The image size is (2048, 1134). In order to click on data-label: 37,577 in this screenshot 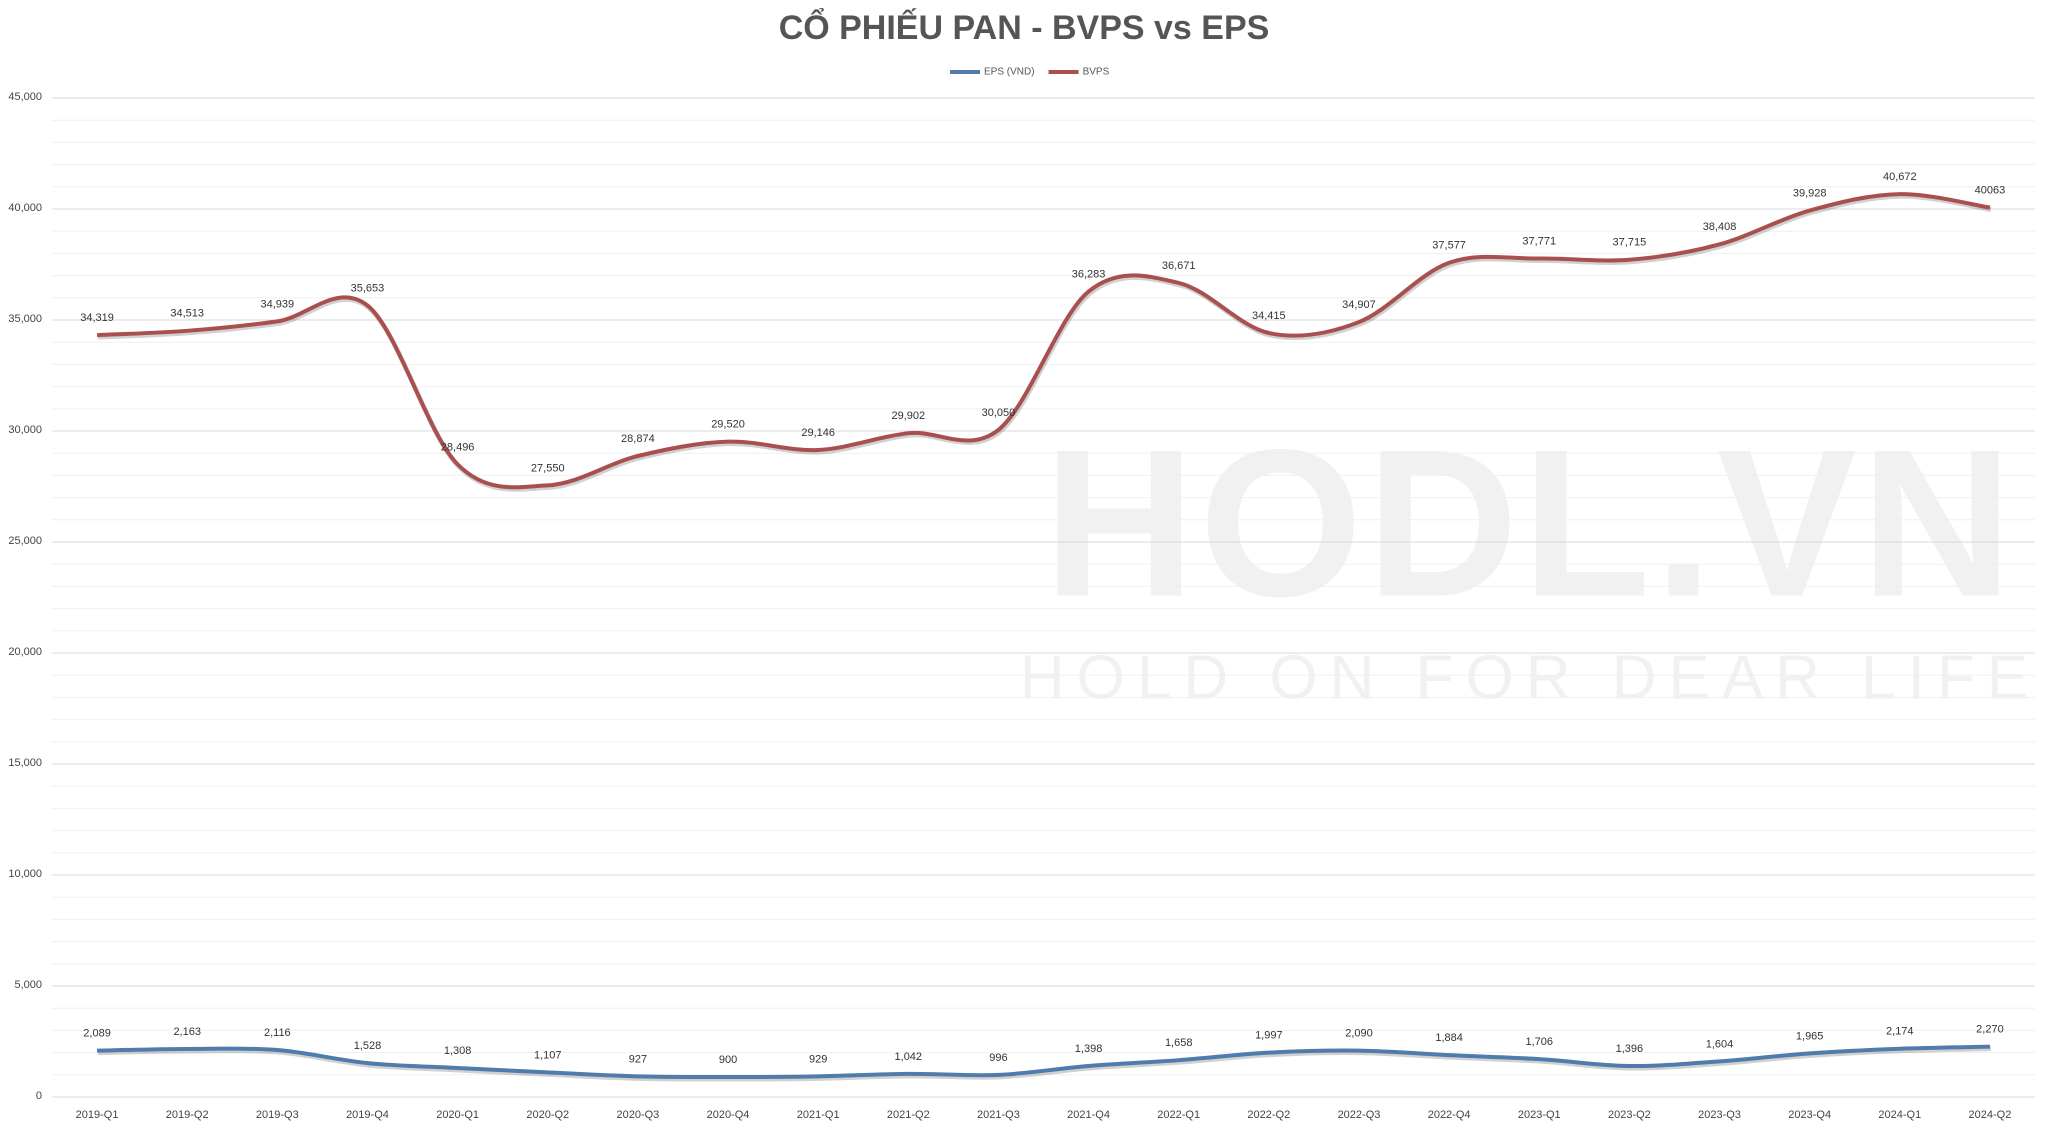, I will do `click(1449, 246)`.